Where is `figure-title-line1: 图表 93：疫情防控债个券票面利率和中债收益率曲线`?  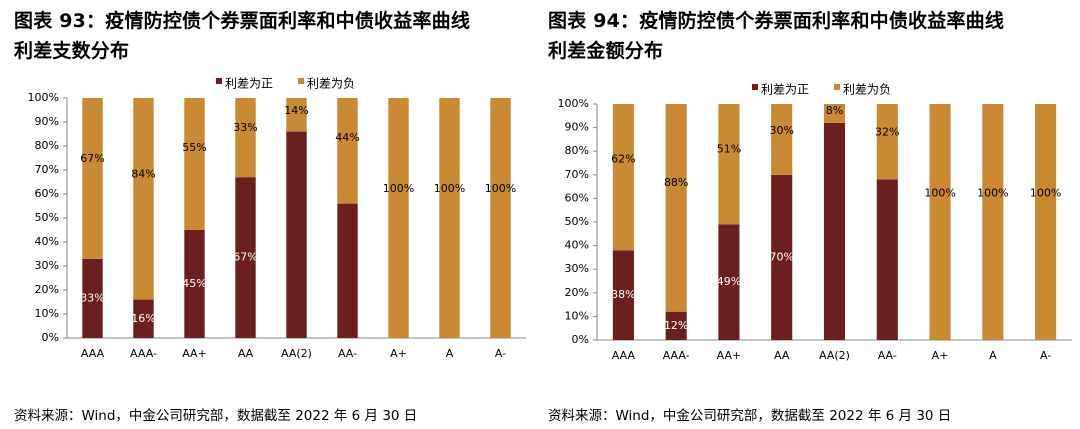
figure-title-line1: 图表 93：疫情防控债个券票面利率和中债收益率曲线 is located at coordinates (242, 21).